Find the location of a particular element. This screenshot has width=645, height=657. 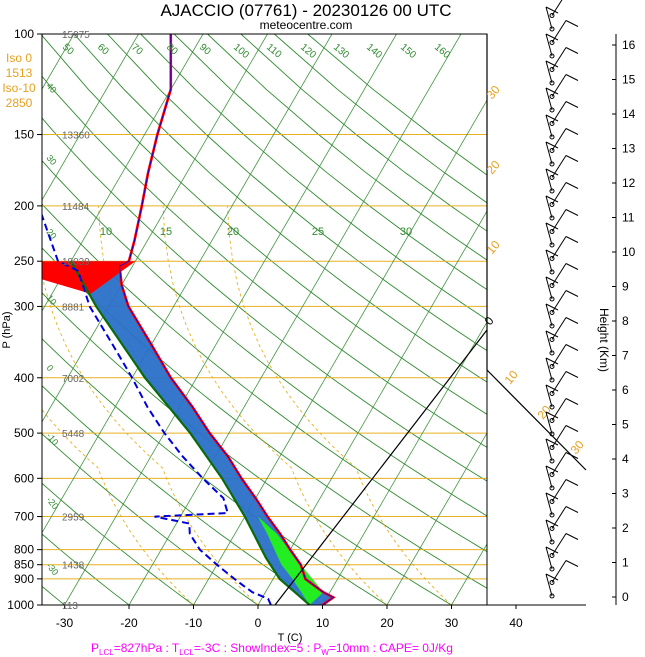

adiabat-label: 25 is located at coordinates (318, 232).